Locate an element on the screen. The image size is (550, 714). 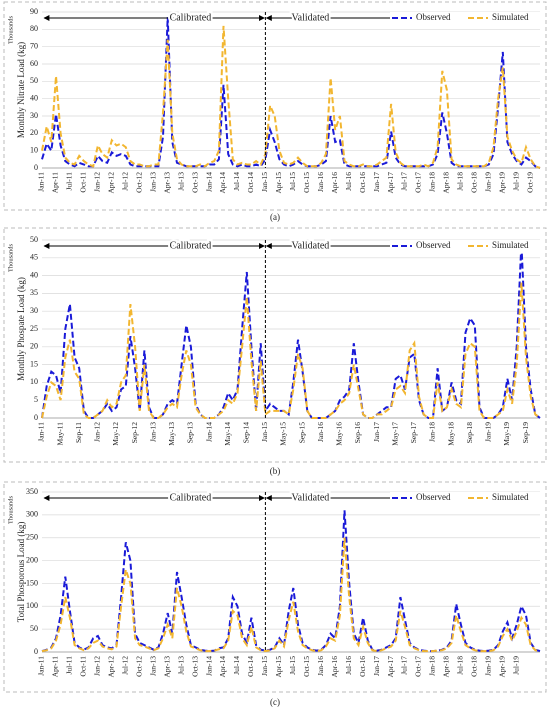
y-axis-title: Total Phosporous Load (kg) is located at coordinates (21, 572).